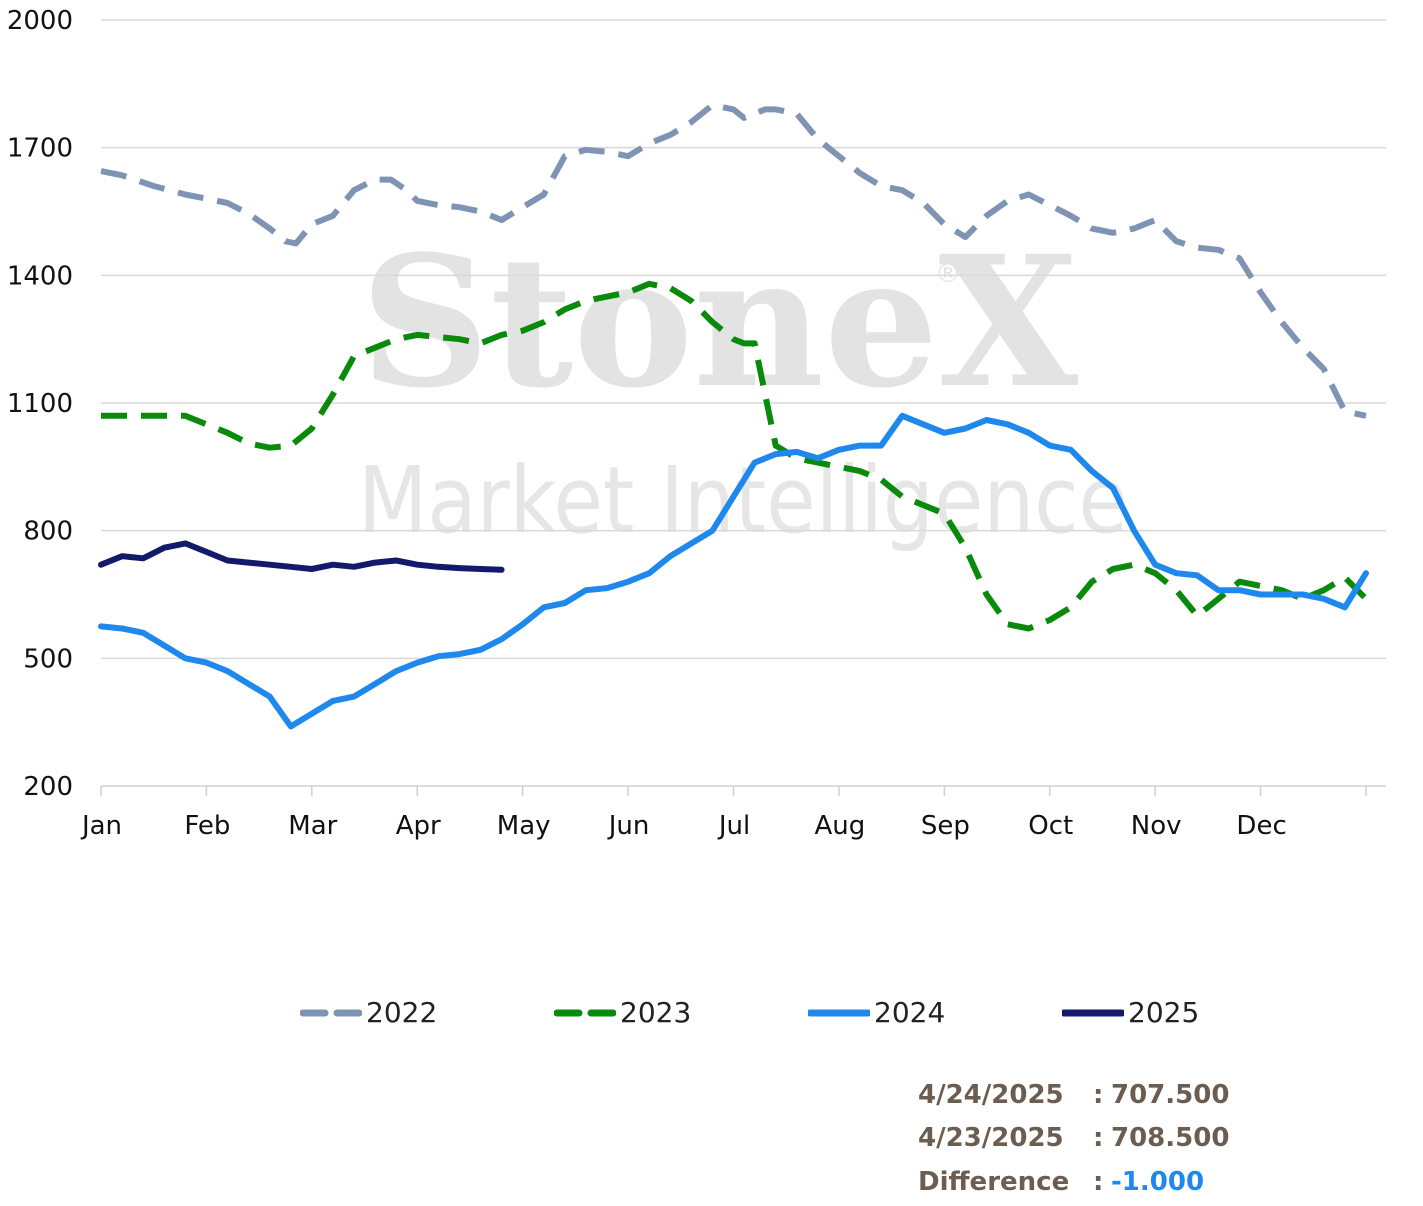 This screenshot has width=1423, height=1206. What do you see at coordinates (402, 1012) in the screenshot?
I see `legend-label-2022: 2022` at bounding box center [402, 1012].